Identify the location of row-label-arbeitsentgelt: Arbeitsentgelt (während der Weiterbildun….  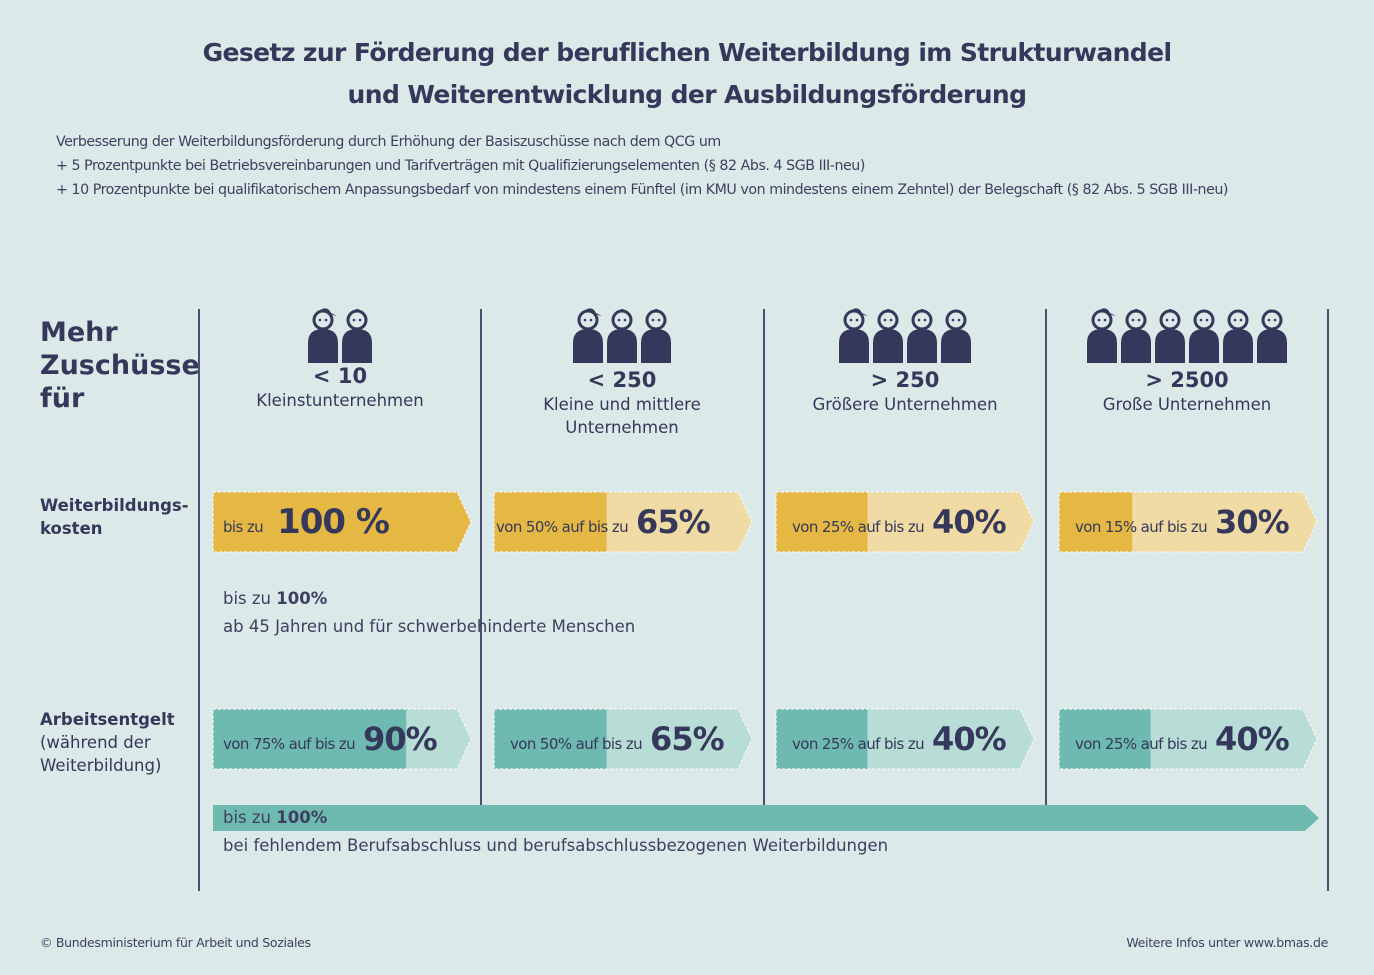
(107, 742).